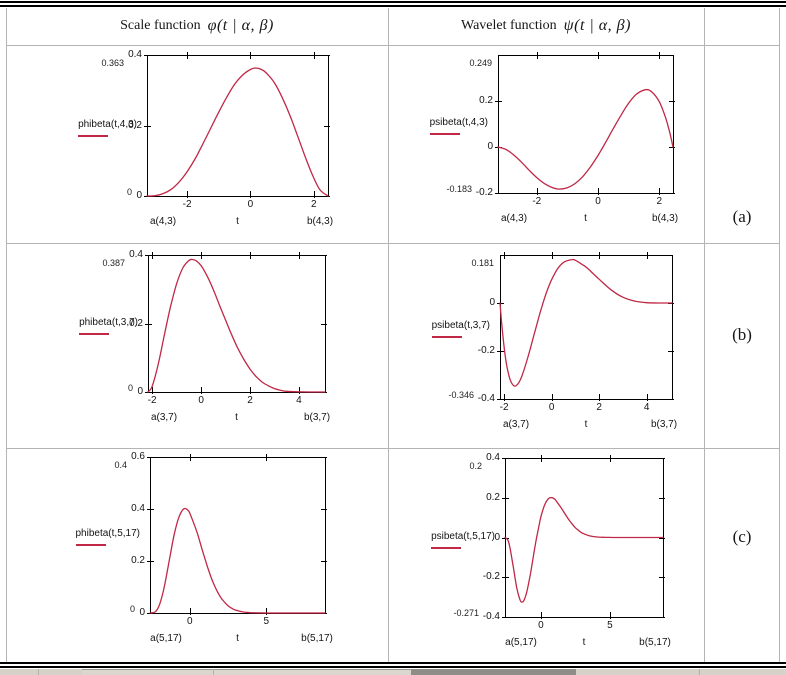  Describe the element at coordinates (393, 6) in the screenshot. I see `table-top-rule-inner` at that location.